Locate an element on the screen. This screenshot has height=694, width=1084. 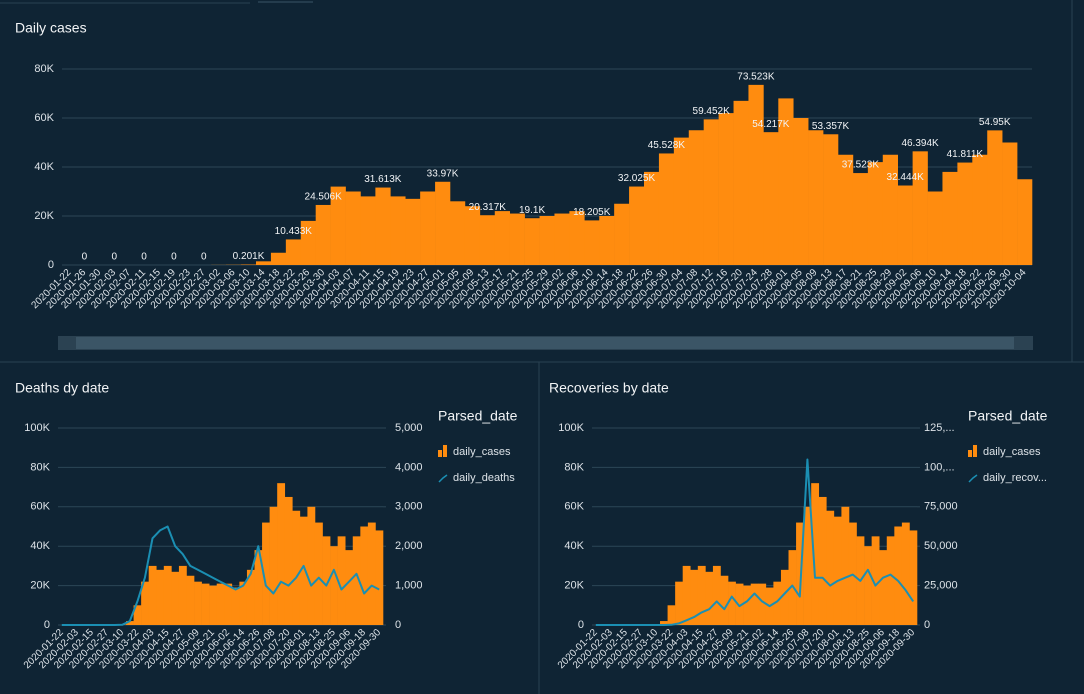
legend-title: Parsed_date is located at coordinates (1008, 416).